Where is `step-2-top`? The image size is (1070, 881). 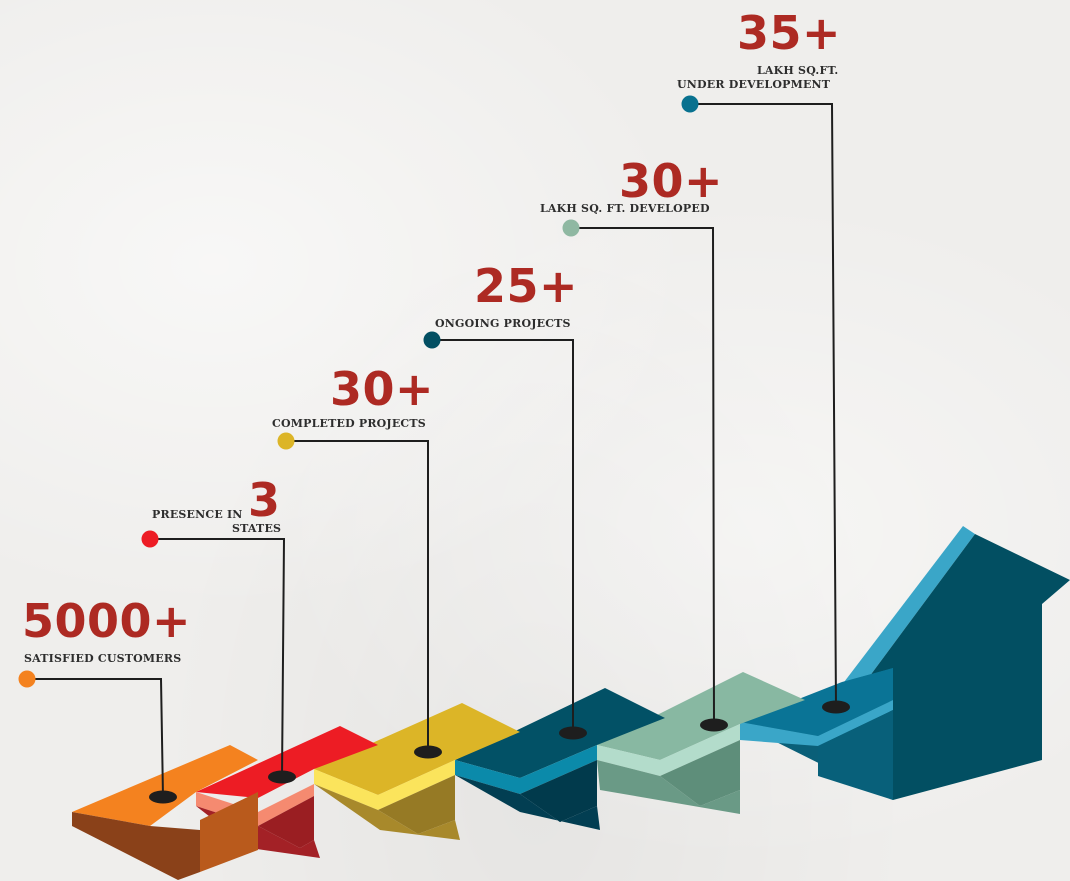
step-2-top is located at coordinates (287, 762).